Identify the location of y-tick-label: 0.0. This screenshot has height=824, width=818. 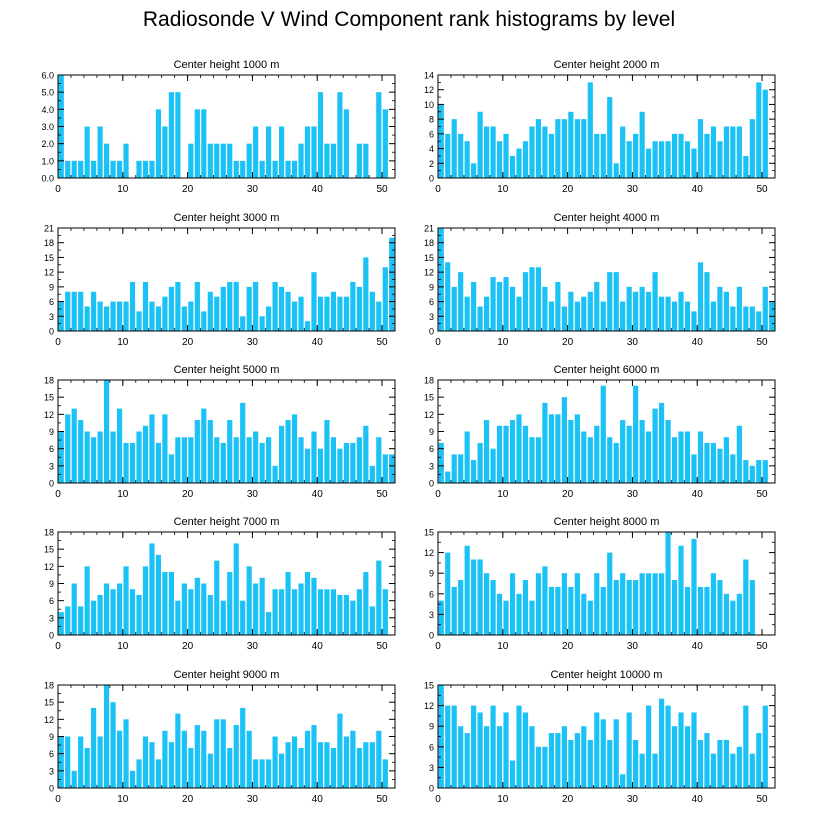
(47, 179).